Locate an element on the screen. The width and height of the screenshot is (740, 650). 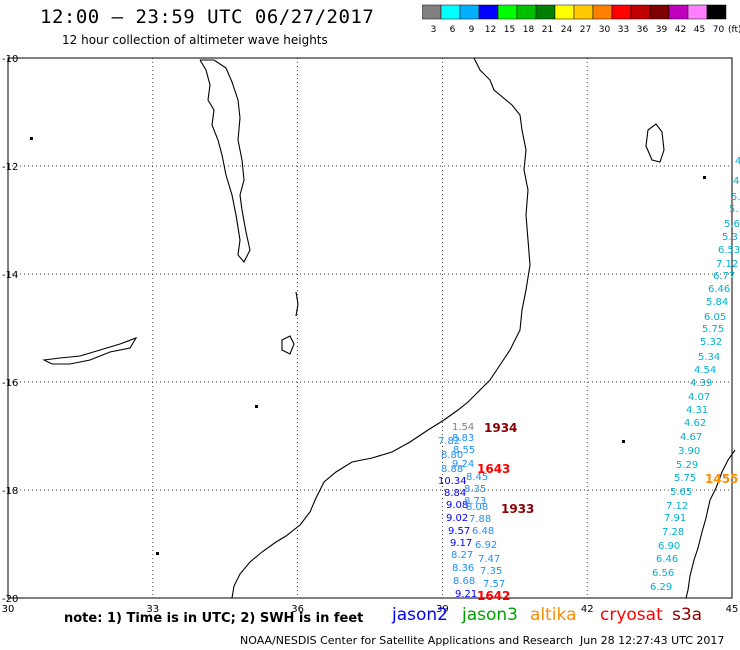
swh-value-east: 6.77 is located at coordinates (724, 276).